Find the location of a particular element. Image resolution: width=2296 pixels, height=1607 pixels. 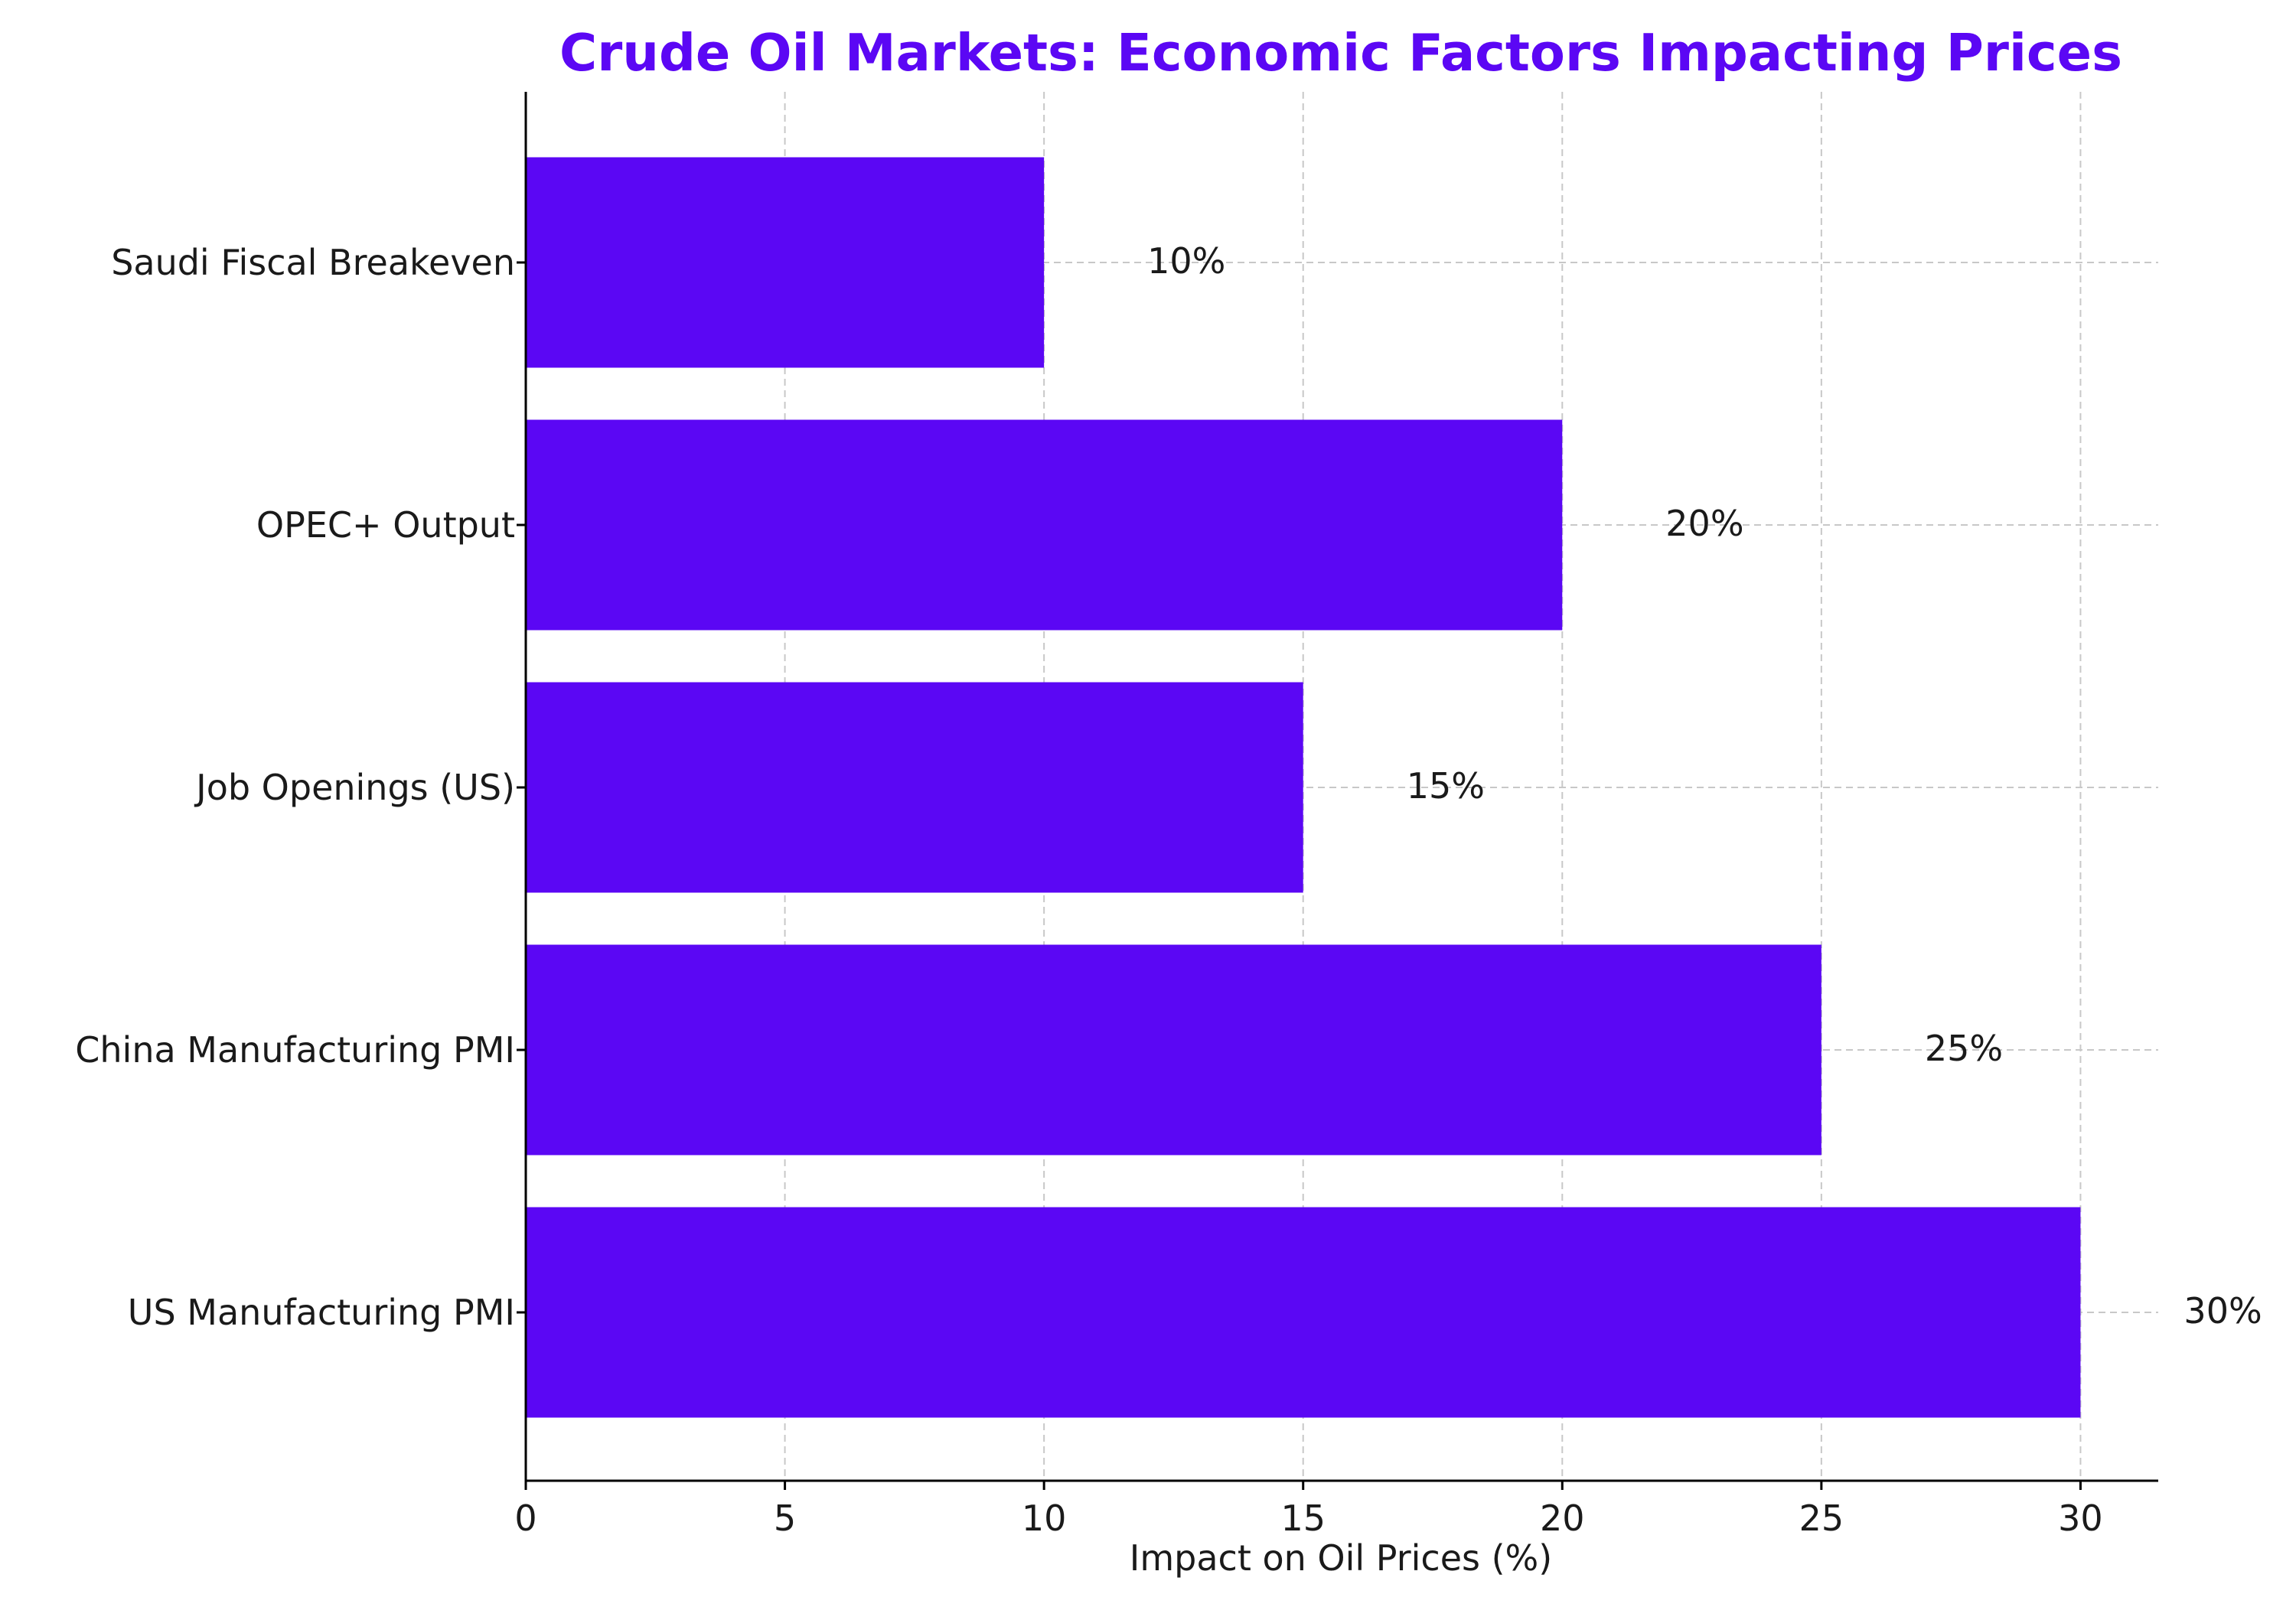

category-label: Job Openings (US) is located at coordinates (354, 787).